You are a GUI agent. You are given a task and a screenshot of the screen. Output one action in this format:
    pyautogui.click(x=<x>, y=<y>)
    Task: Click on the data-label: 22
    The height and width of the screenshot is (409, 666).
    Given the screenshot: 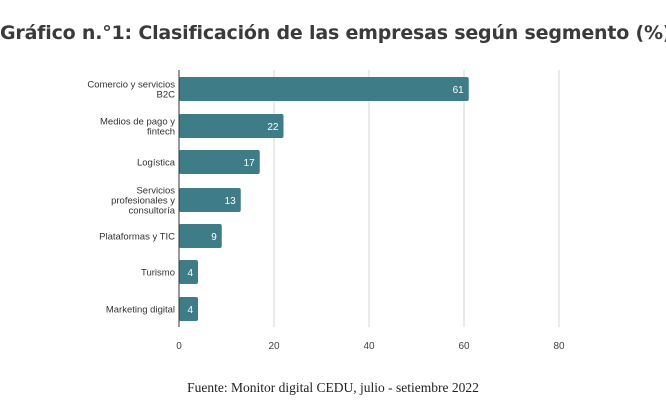 What is the action you would take?
    pyautogui.click(x=273, y=127)
    